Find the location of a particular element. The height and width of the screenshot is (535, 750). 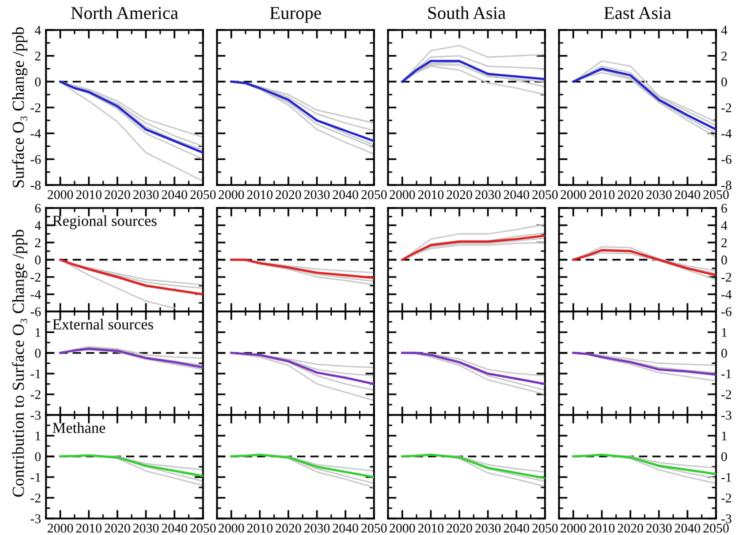

y-axis-title: Surface O₃ Change /ppb is located at coordinates (20, 107).